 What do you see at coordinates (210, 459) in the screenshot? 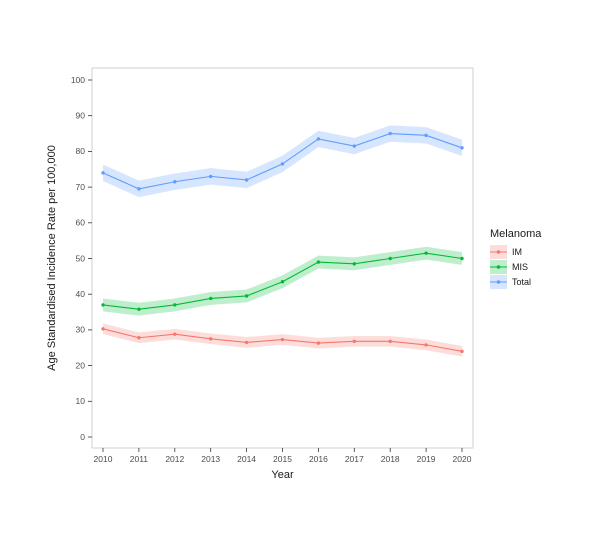
I see `x-tick-label: 2013` at bounding box center [210, 459].